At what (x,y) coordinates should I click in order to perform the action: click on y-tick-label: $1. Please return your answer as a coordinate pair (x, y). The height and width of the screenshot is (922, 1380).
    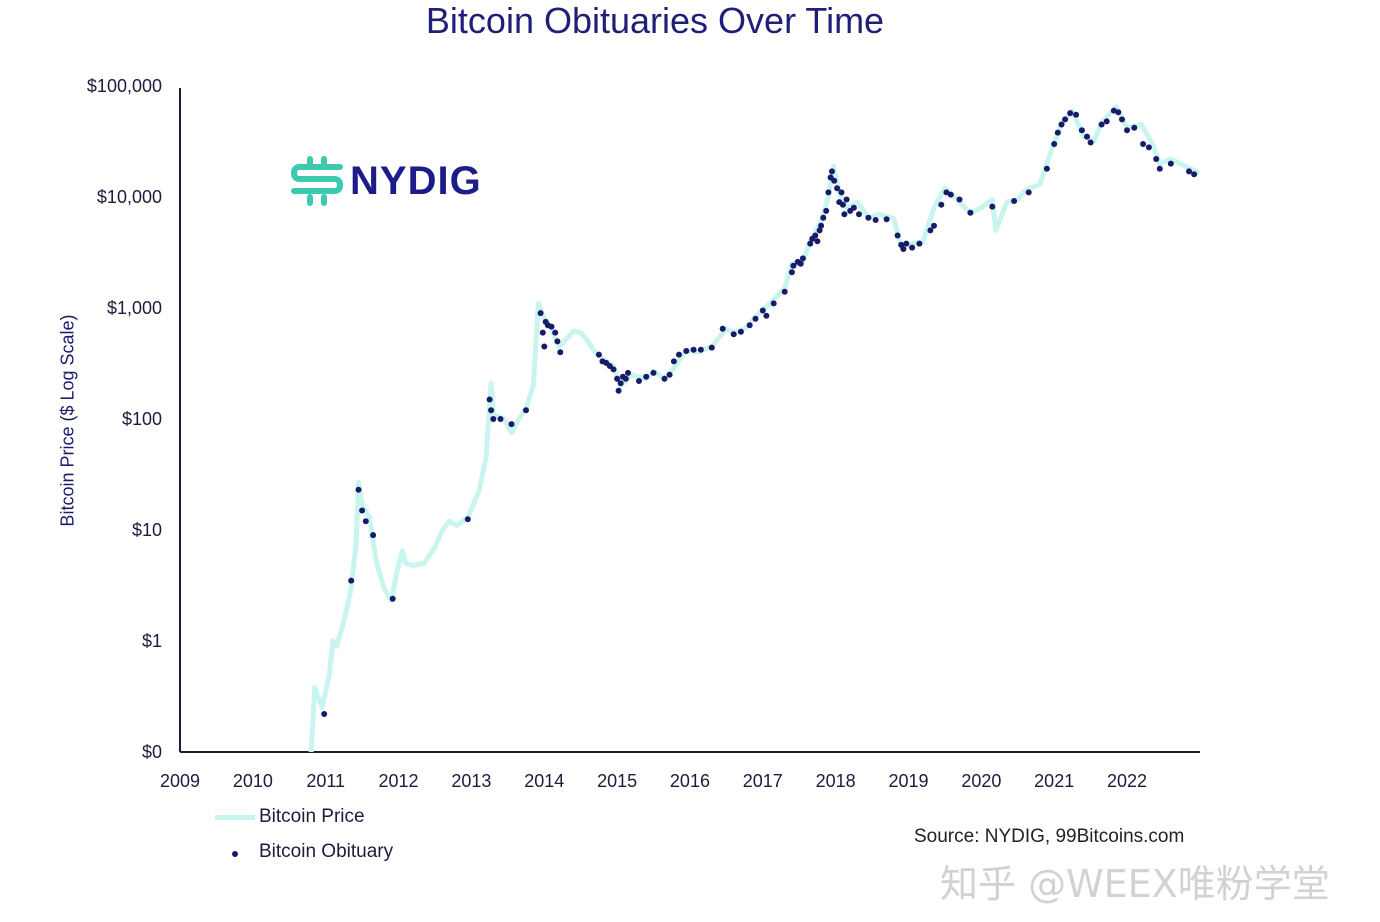
    Looking at the image, I should click on (152, 641).